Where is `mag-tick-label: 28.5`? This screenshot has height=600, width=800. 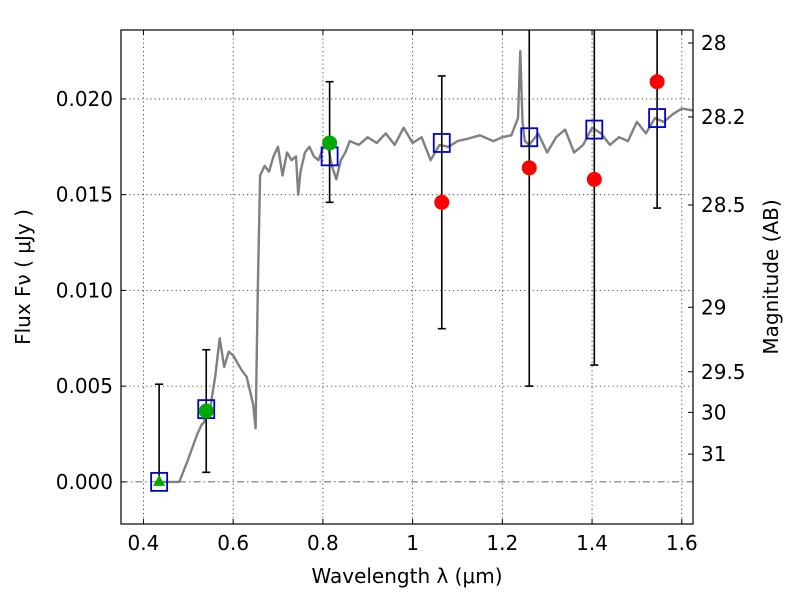
mag-tick-label: 28.5 is located at coordinates (723, 205).